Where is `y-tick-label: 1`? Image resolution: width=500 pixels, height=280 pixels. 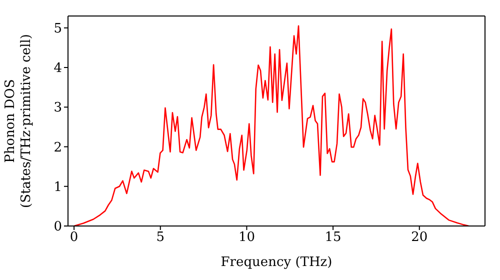
y-tick-label: 1 is located at coordinates (58, 187).